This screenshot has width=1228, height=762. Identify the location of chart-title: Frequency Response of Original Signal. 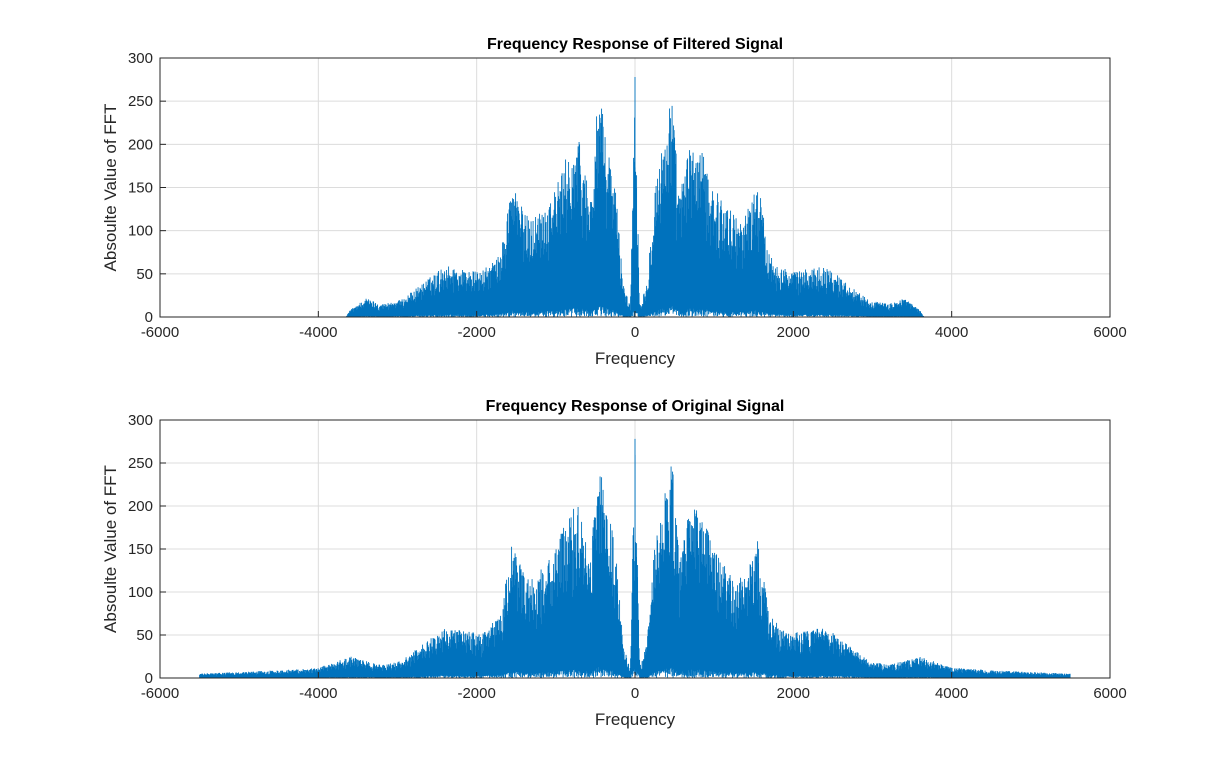
(635, 406).